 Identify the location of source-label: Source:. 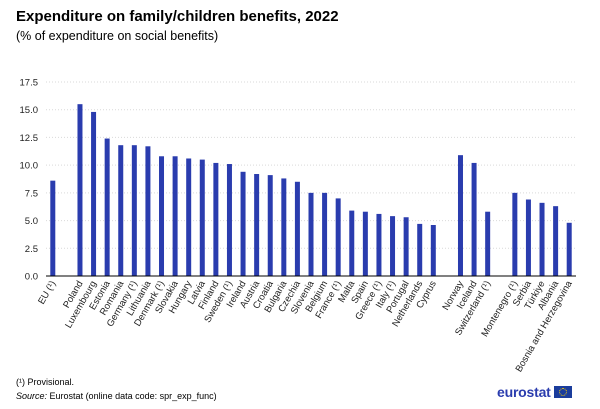
(32, 396).